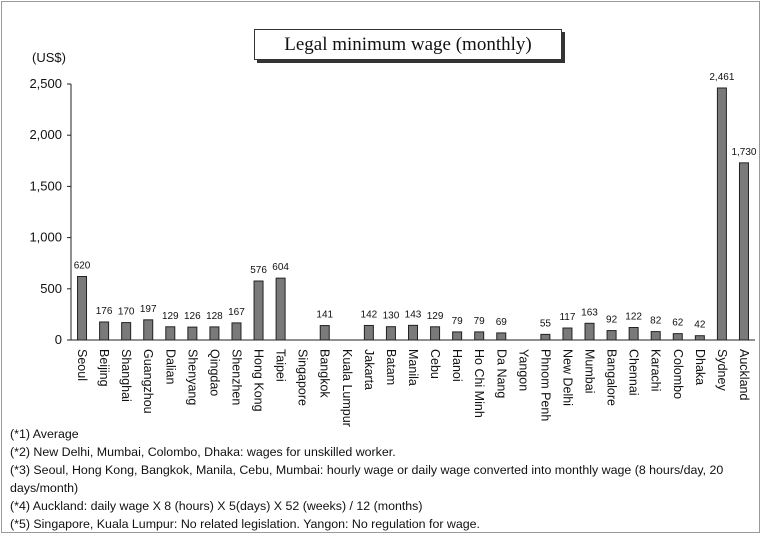  What do you see at coordinates (325, 373) in the screenshot?
I see `x-tick-label: Bangkok` at bounding box center [325, 373].